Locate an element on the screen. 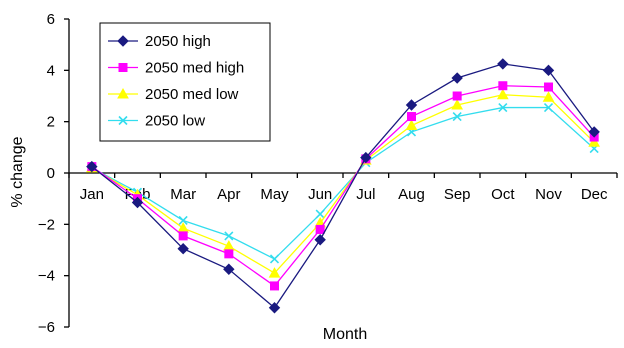 This screenshot has width=624, height=348. x-tick-label: Apr is located at coordinates (228, 194).